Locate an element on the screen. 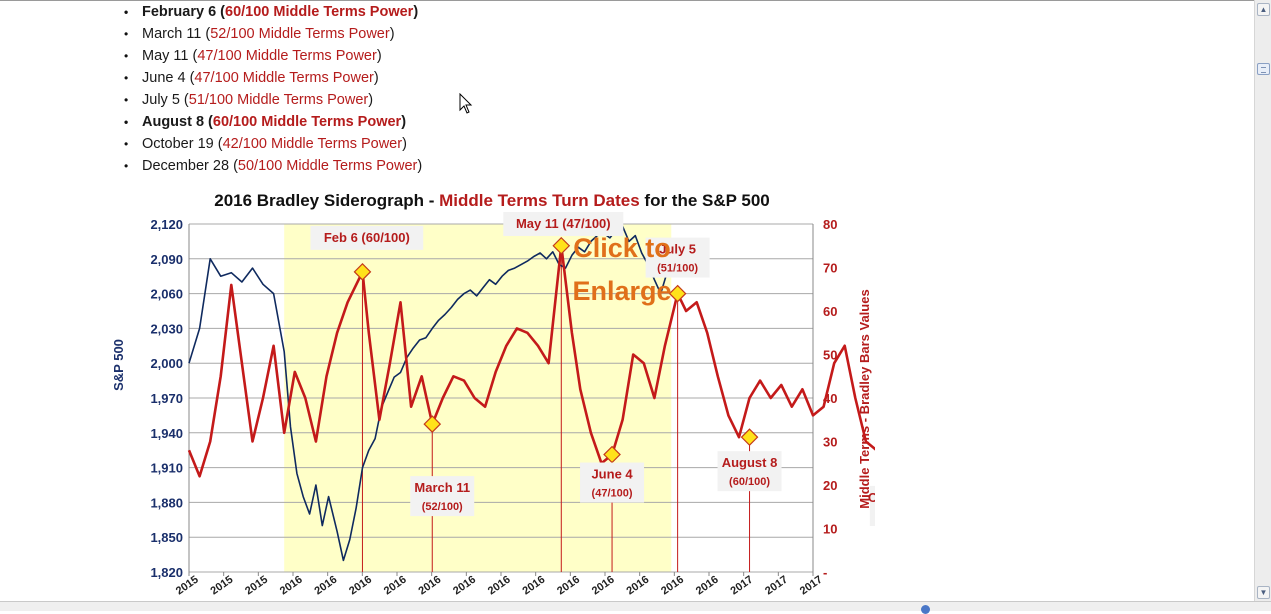 This screenshot has height=614, width=1271. turn-date-item: May 11 (47/100 Middle Terms Power) is located at coordinates (273, 56).